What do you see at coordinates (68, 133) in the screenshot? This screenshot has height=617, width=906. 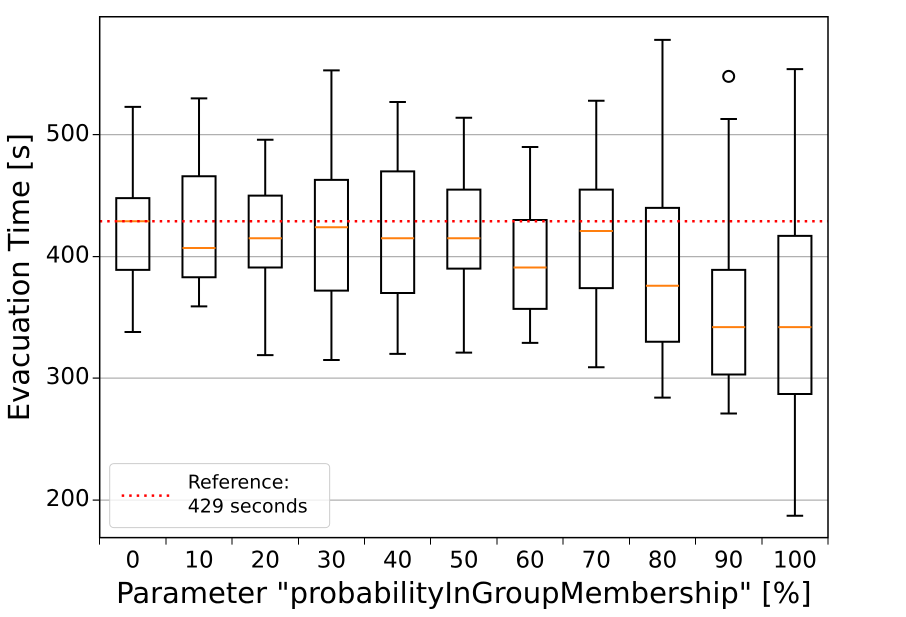 I see `y-tick-label: 500` at bounding box center [68, 133].